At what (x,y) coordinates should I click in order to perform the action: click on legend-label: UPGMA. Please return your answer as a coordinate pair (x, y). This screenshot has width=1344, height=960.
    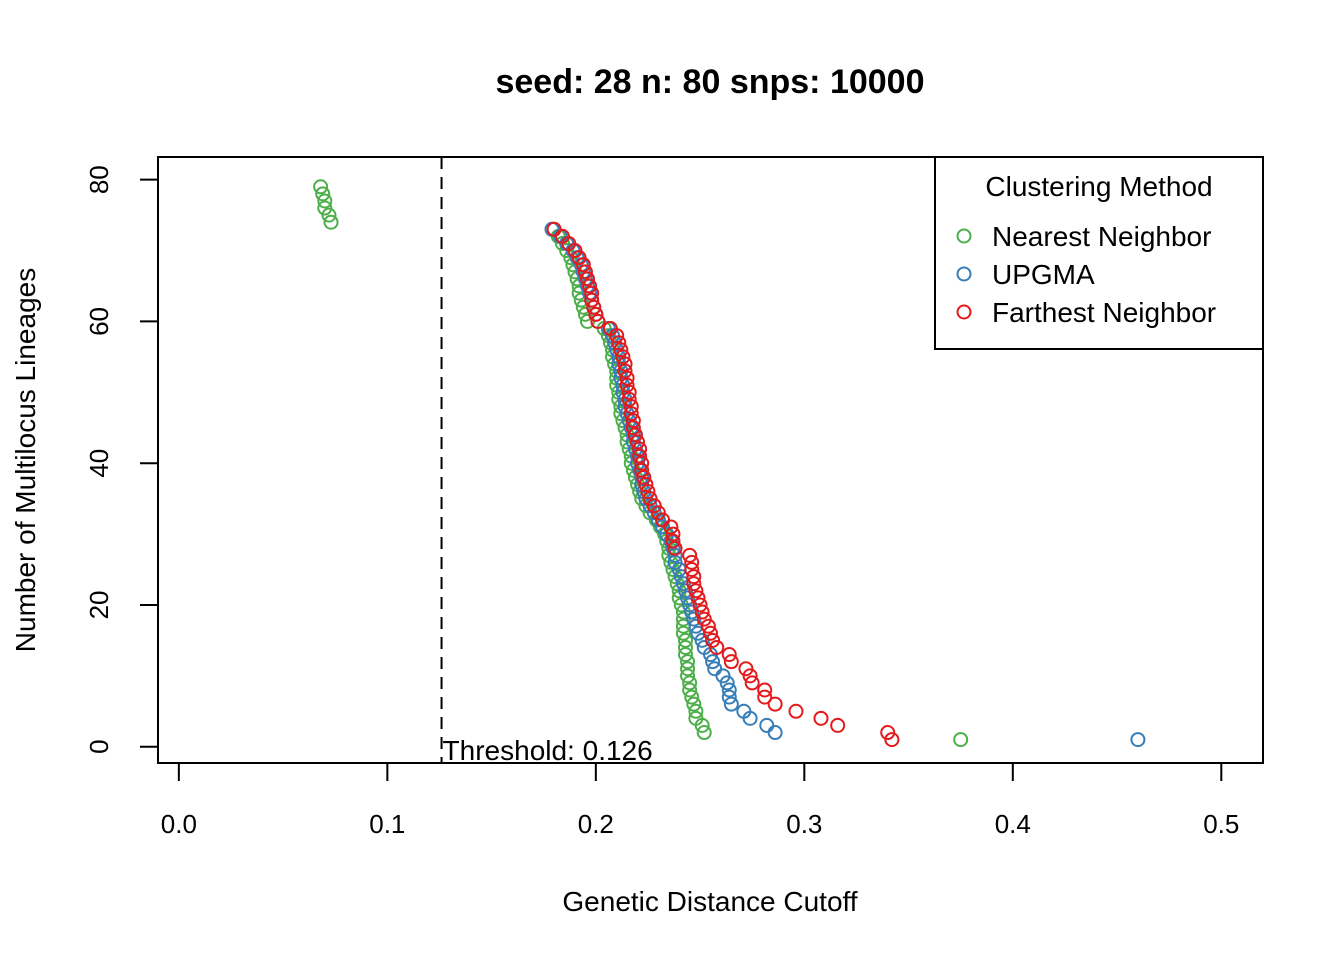
    Looking at the image, I should click on (1043, 274).